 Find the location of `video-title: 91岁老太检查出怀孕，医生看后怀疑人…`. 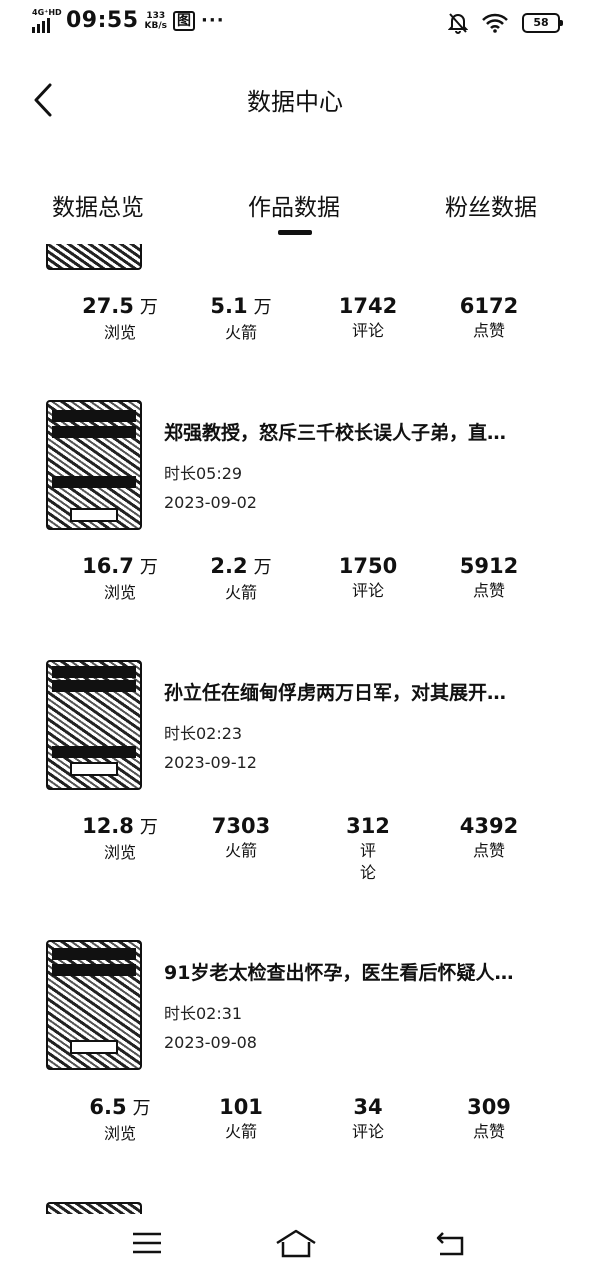

video-title: 91岁老太检查出怀孕，医生看后怀疑人… is located at coordinates (339, 973).